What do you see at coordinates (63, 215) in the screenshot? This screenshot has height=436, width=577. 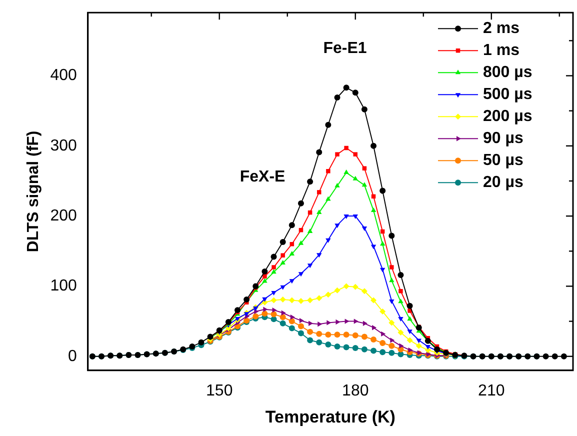 I see `y-tick-label: 200` at bounding box center [63, 215].